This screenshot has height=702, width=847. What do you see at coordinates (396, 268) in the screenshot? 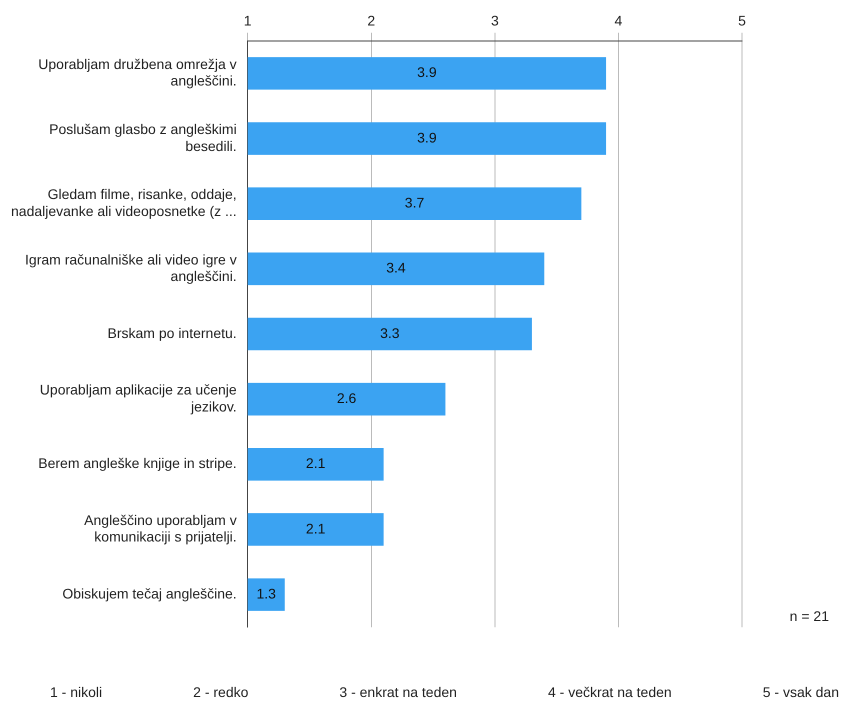
I see `data-label: 3.4` at bounding box center [396, 268].